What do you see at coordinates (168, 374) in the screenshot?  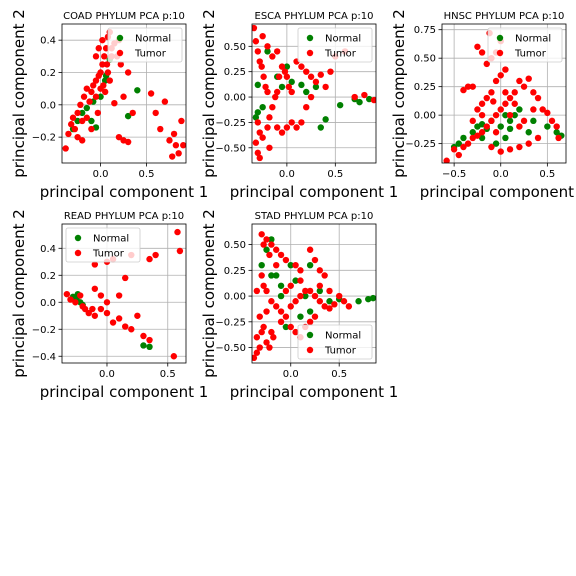 I see `x-tick-label: 0.5` at bounding box center [168, 374].